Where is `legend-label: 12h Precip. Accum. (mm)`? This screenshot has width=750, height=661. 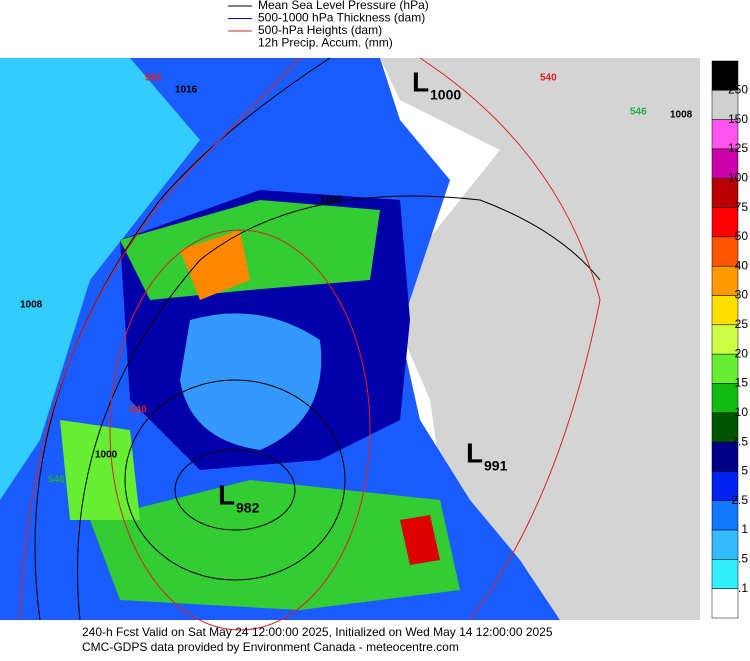
legend-label: 12h Precip. Accum. (mm) is located at coordinates (325, 43).